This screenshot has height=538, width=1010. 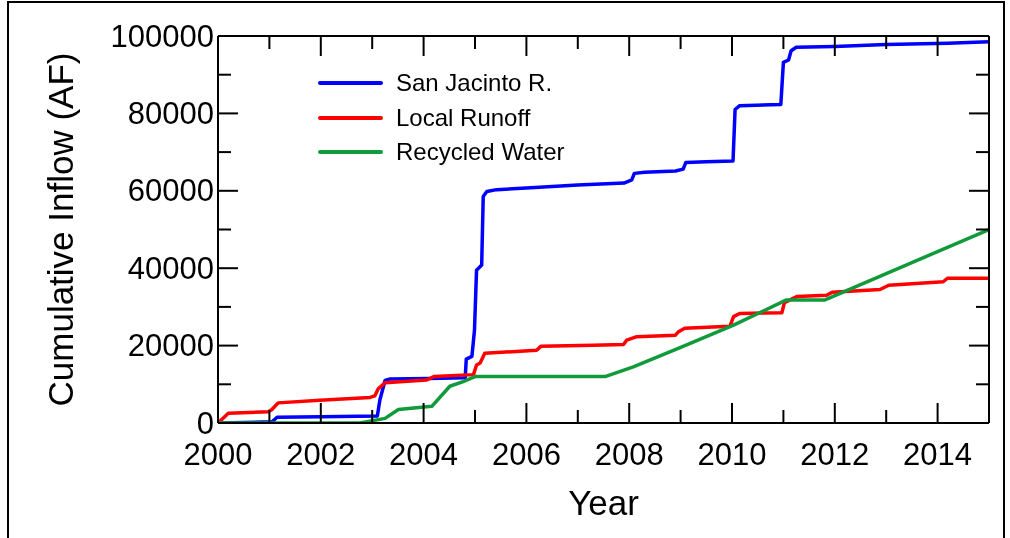 What do you see at coordinates (835, 454) in the screenshot?
I see `x-tick-label: 2012` at bounding box center [835, 454].